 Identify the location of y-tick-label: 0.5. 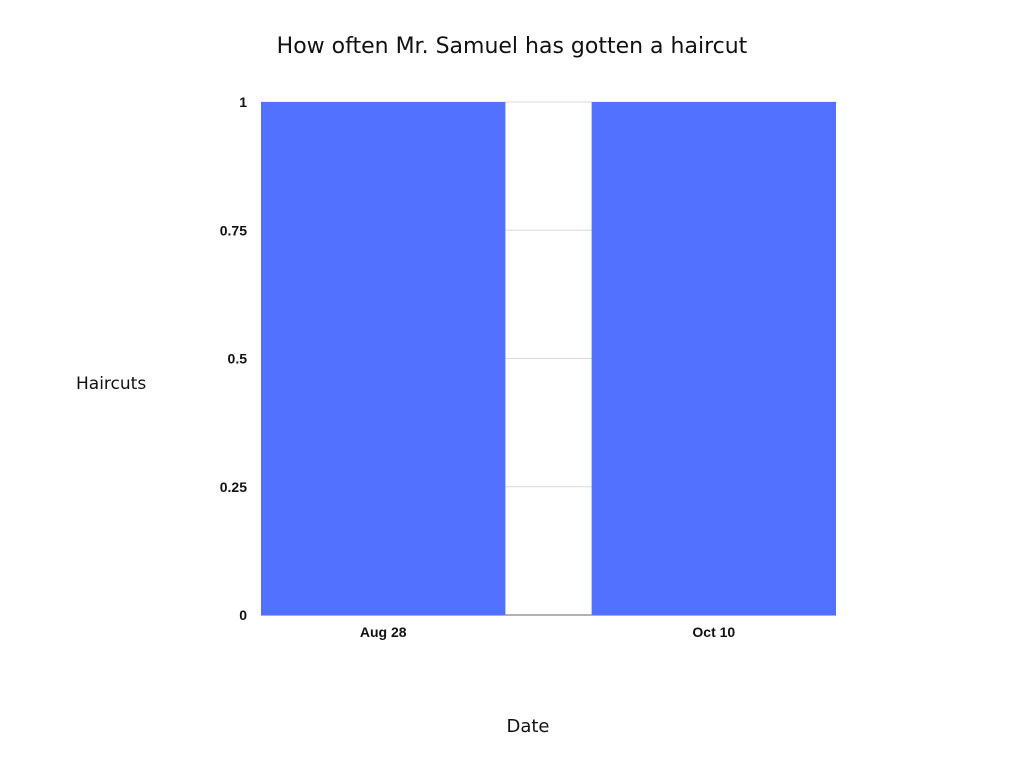
(238, 359).